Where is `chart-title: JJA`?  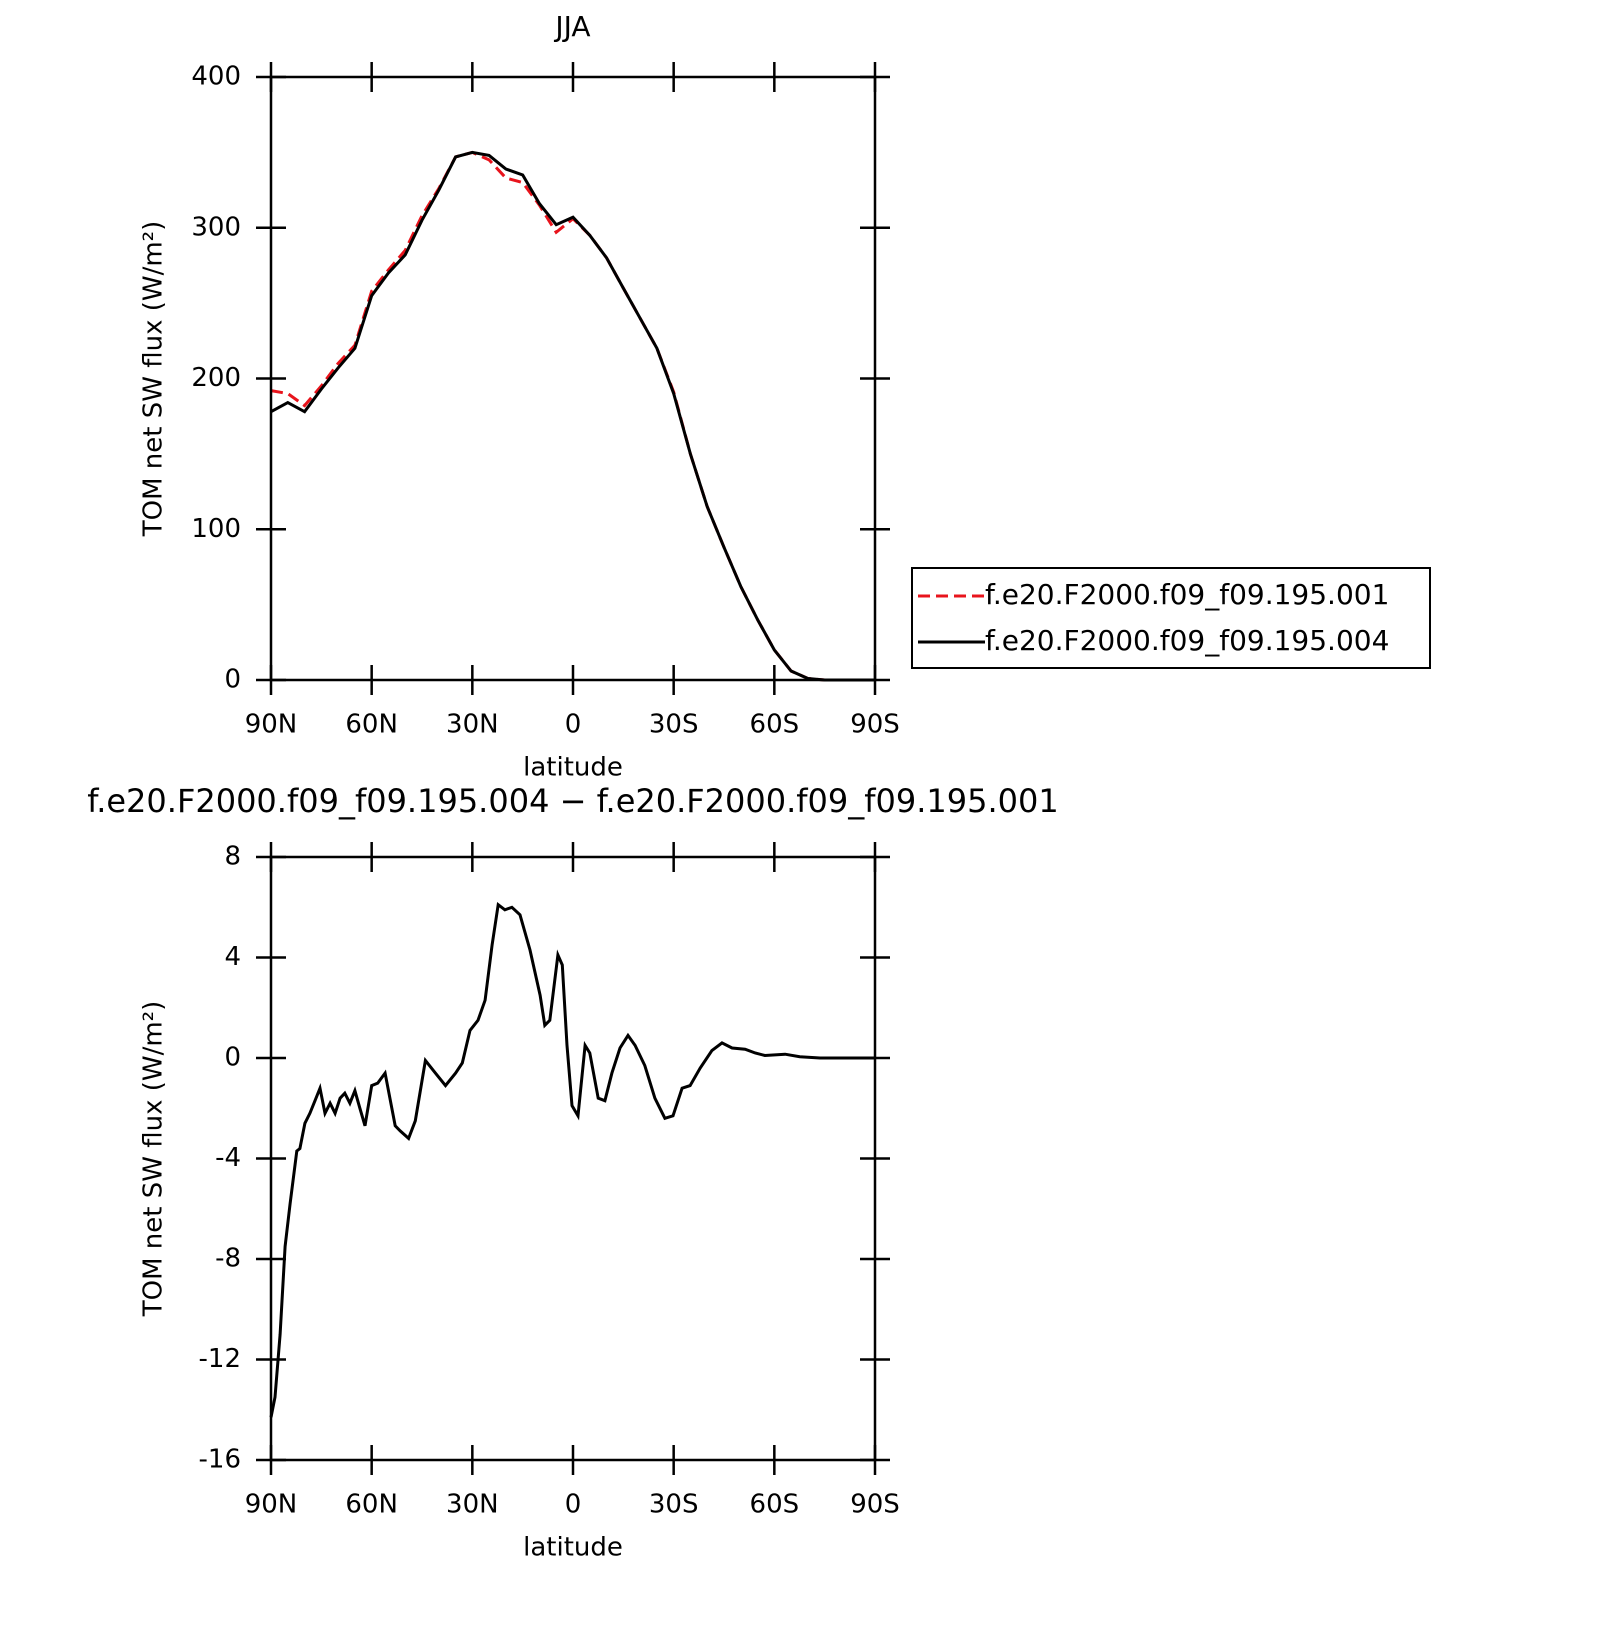 chart-title: JJA is located at coordinates (571, 26).